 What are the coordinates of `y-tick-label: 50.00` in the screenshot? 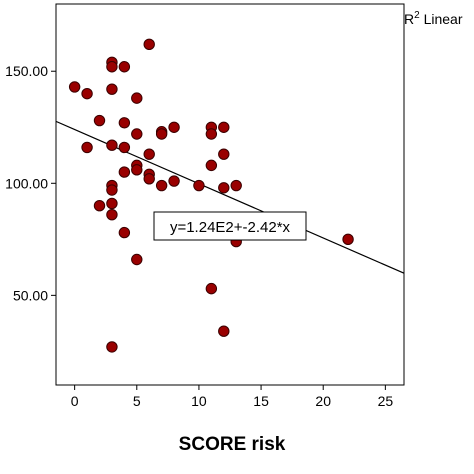 It's located at (30, 295).